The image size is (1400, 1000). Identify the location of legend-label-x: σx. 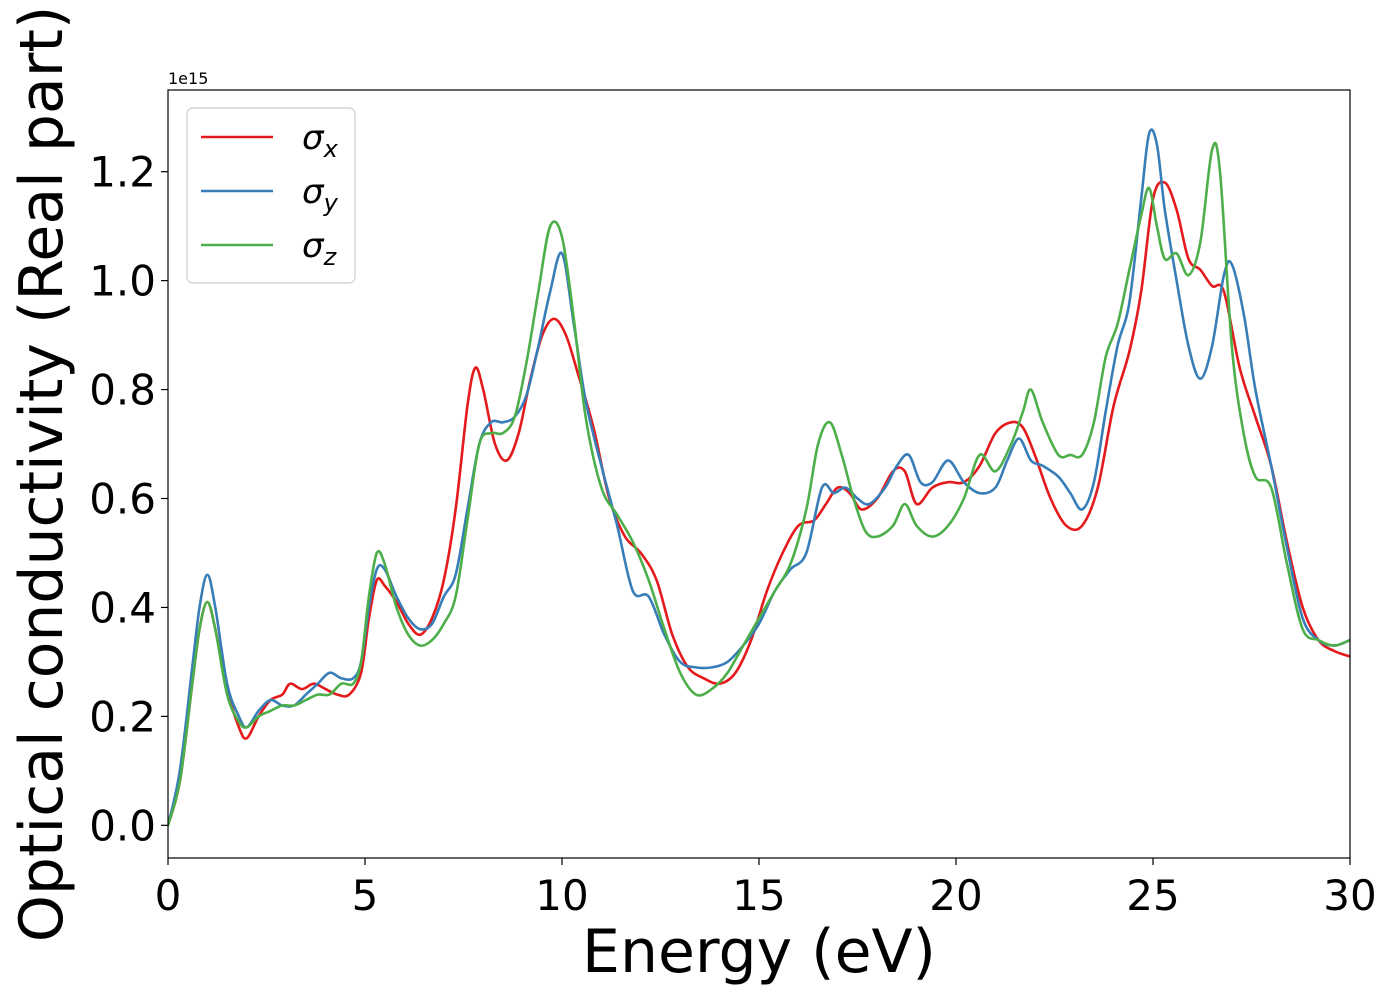
(320, 140).